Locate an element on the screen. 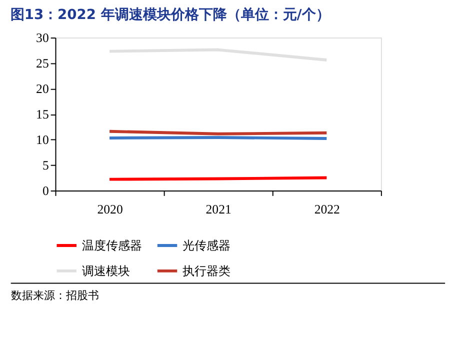 Image resolution: width=451 pixels, height=342 pixels. source-note: 数据来源：招股书 is located at coordinates (54, 295).